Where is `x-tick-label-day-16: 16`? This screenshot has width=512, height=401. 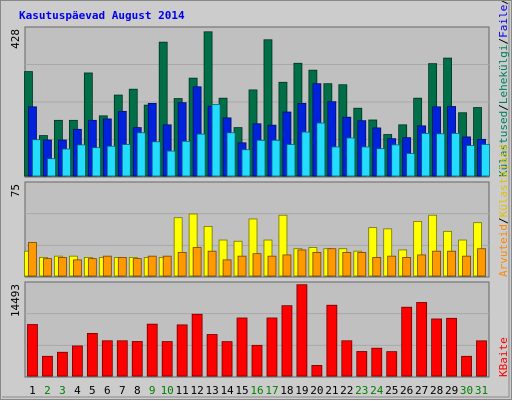
x-tick-label-day-16: 16 is located at coordinates (256, 390).